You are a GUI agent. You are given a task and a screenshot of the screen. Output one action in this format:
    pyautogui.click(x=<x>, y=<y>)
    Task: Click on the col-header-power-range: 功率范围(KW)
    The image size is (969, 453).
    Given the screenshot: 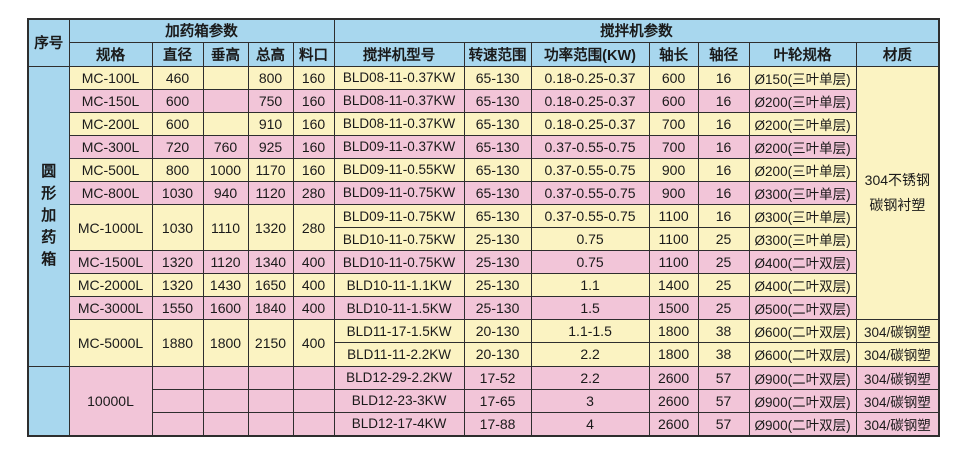 What is the action you would take?
    pyautogui.click(x=590, y=54)
    